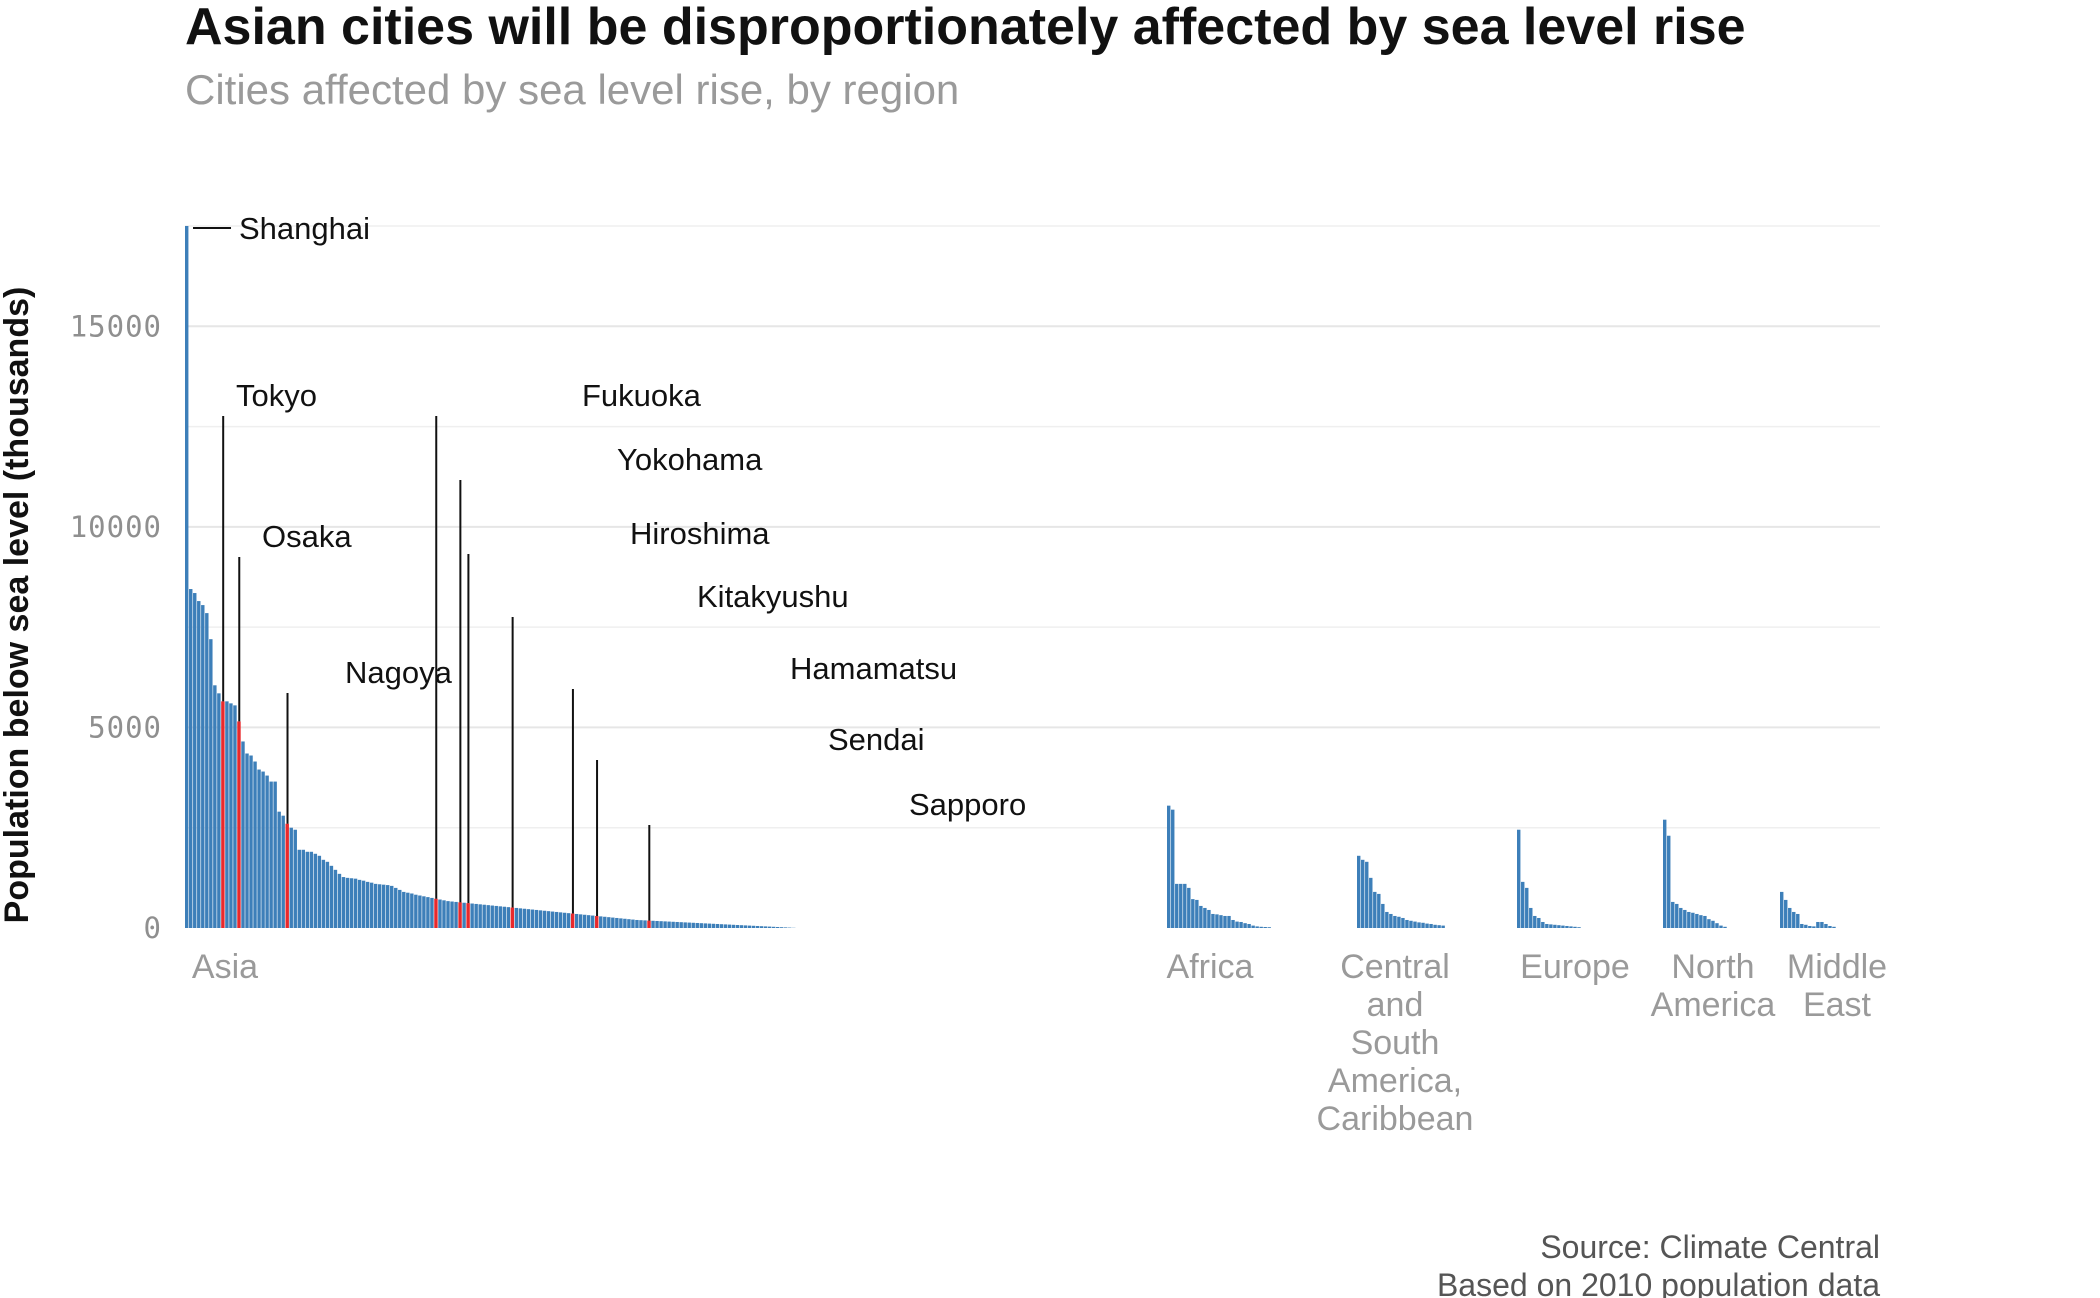 This screenshot has width=2100, height=1298. Describe the element at coordinates (700, 533) in the screenshot. I see `city-label: Hiroshima` at that location.